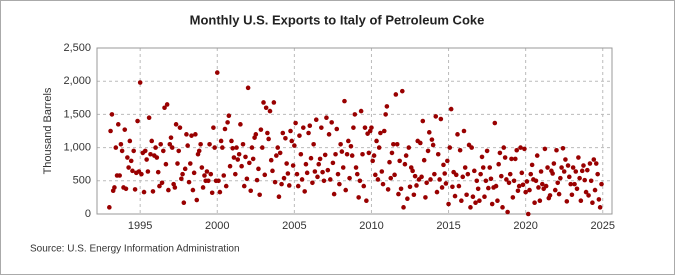  What do you see at coordinates (603, 226) in the screenshot?
I see `x-tick-label: 2025` at bounding box center [603, 226].